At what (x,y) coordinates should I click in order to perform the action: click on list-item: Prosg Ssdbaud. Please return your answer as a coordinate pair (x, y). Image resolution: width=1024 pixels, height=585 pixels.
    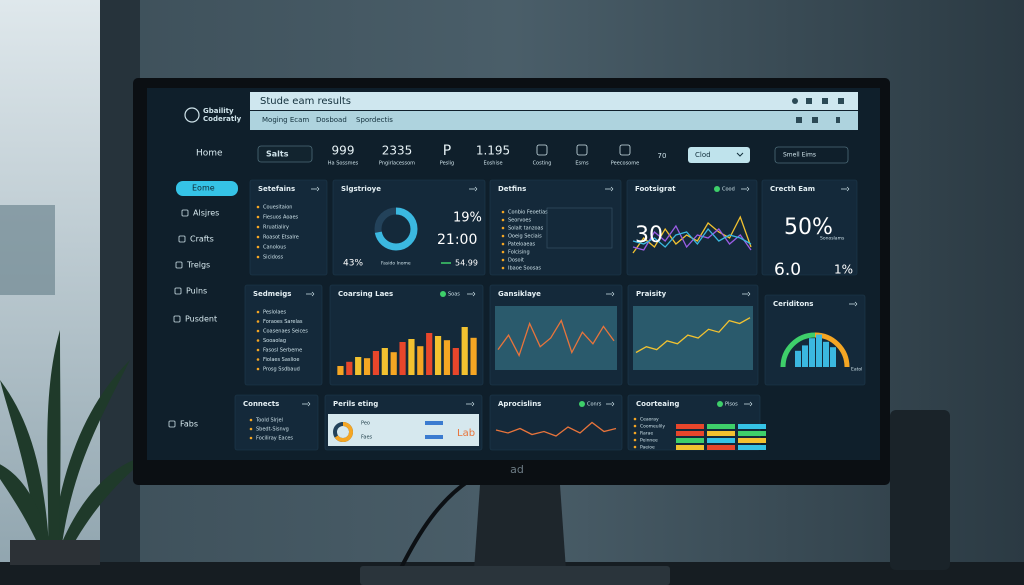
    Looking at the image, I should click on (281, 370).